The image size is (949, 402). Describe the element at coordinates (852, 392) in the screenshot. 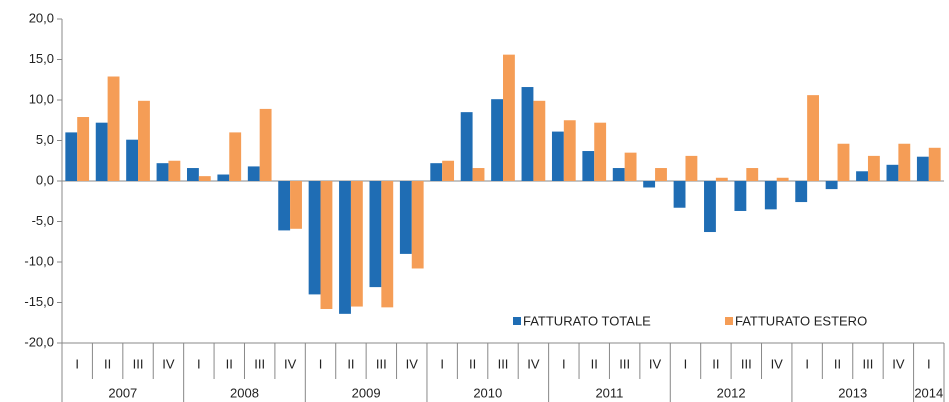

I see `year-label: 2013` at that location.